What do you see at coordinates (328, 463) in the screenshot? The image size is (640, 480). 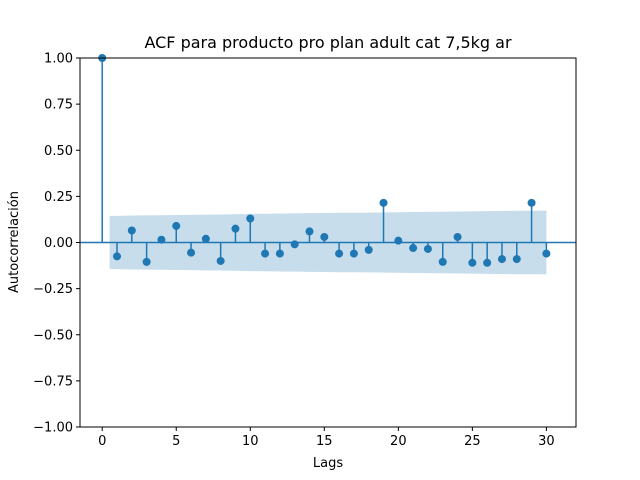 I see `x-axis-title: Lags` at bounding box center [328, 463].